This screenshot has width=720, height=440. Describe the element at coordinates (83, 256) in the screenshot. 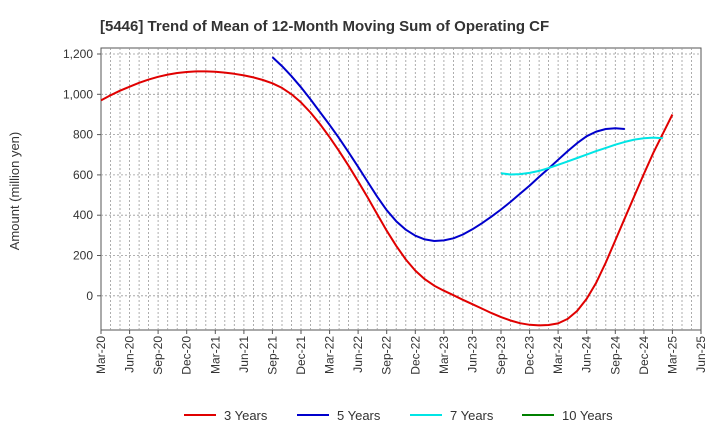

I see `y-tick-label: 200` at that location.